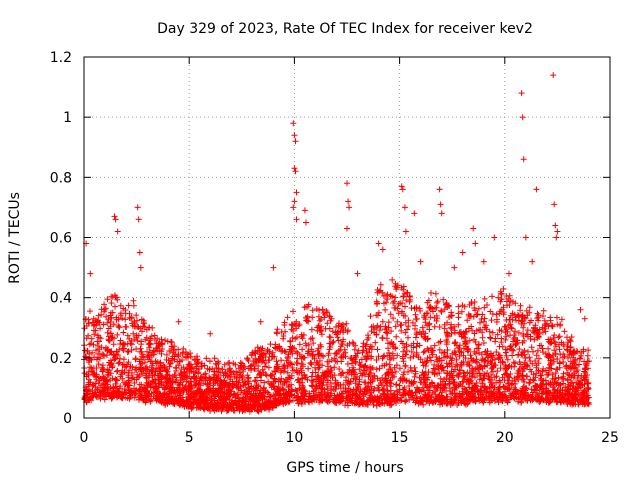  I want to click on y-tick-label: 1.2, so click(61, 58).